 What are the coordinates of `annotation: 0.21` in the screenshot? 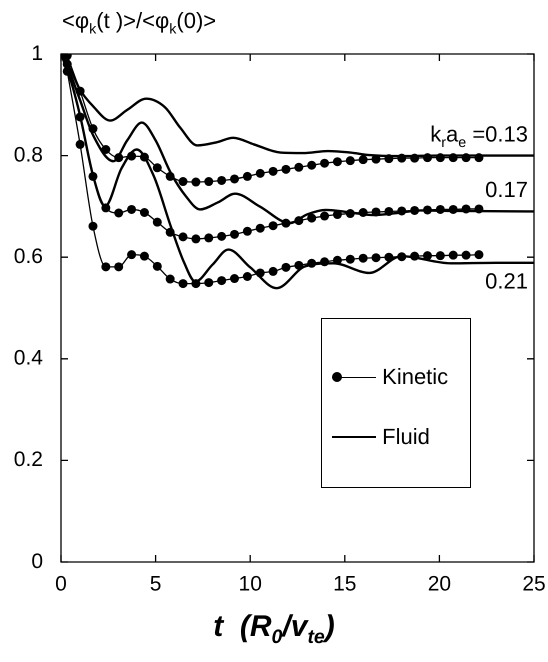 It's located at (506, 281).